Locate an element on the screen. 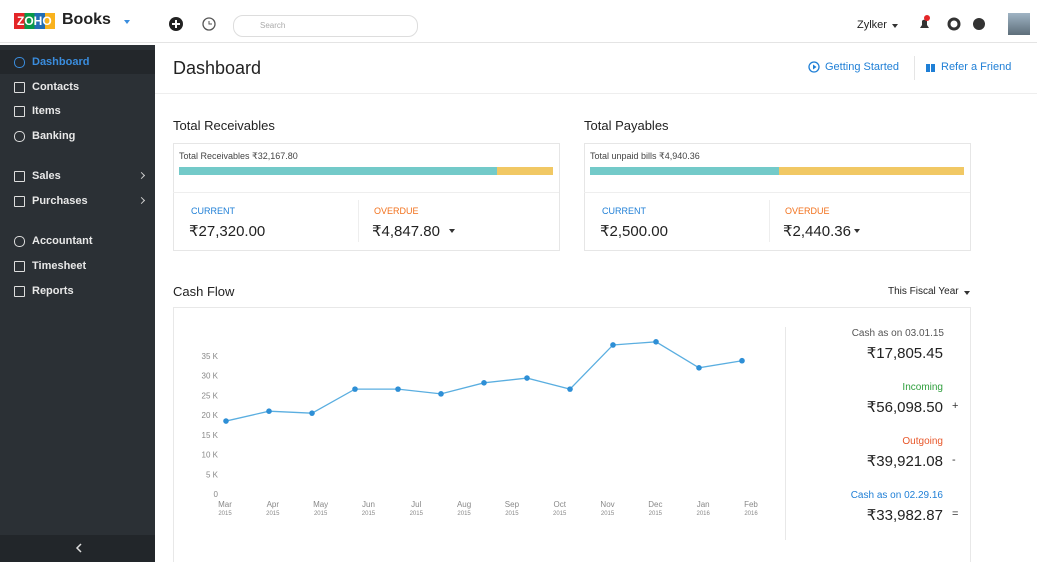 The height and width of the screenshot is (562, 1037). top-icons is located at coordinates (198, 24).